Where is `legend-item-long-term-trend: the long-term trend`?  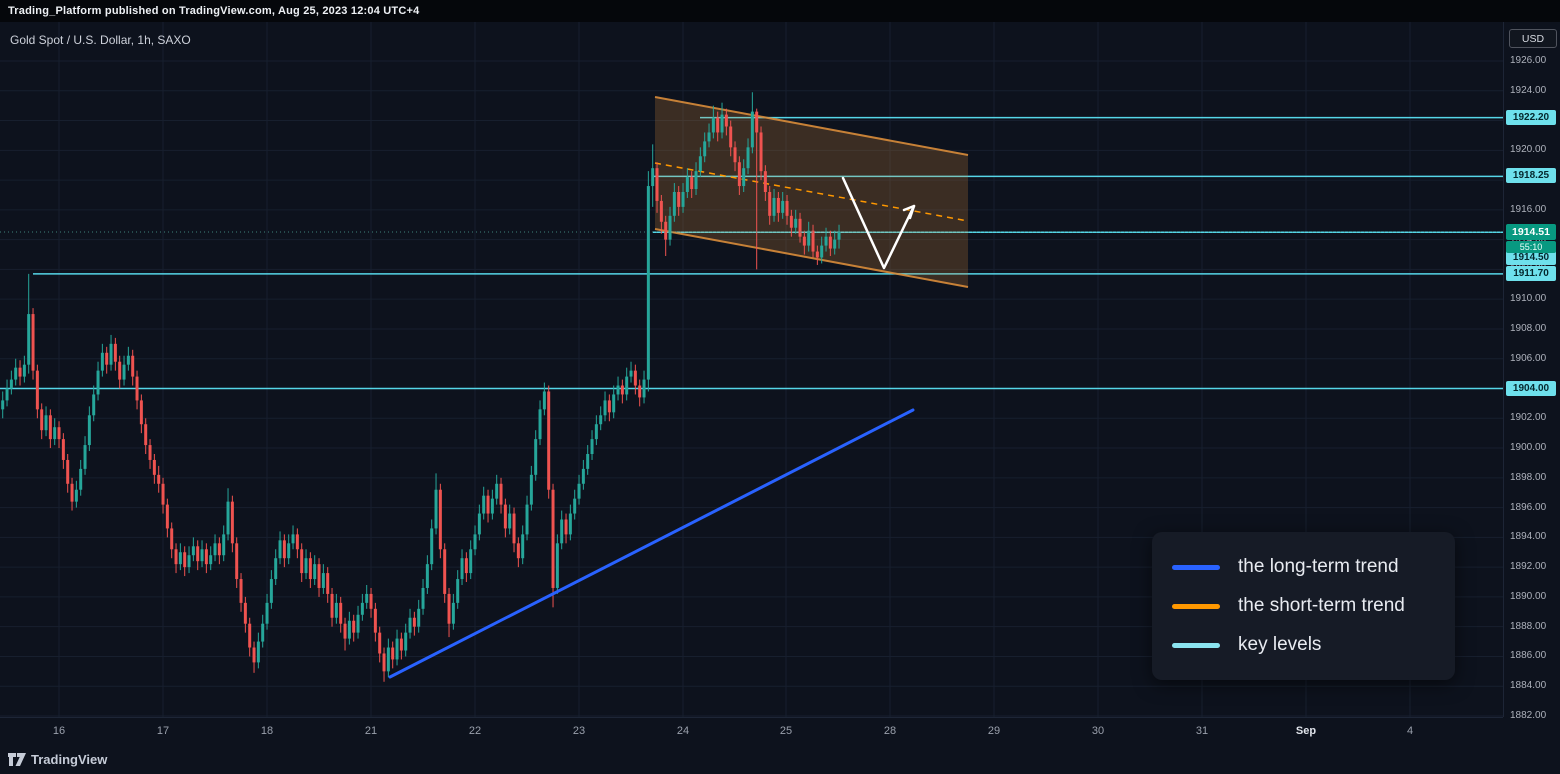
legend-item-long-term-trend: the long-term trend is located at coordinates (1313, 567).